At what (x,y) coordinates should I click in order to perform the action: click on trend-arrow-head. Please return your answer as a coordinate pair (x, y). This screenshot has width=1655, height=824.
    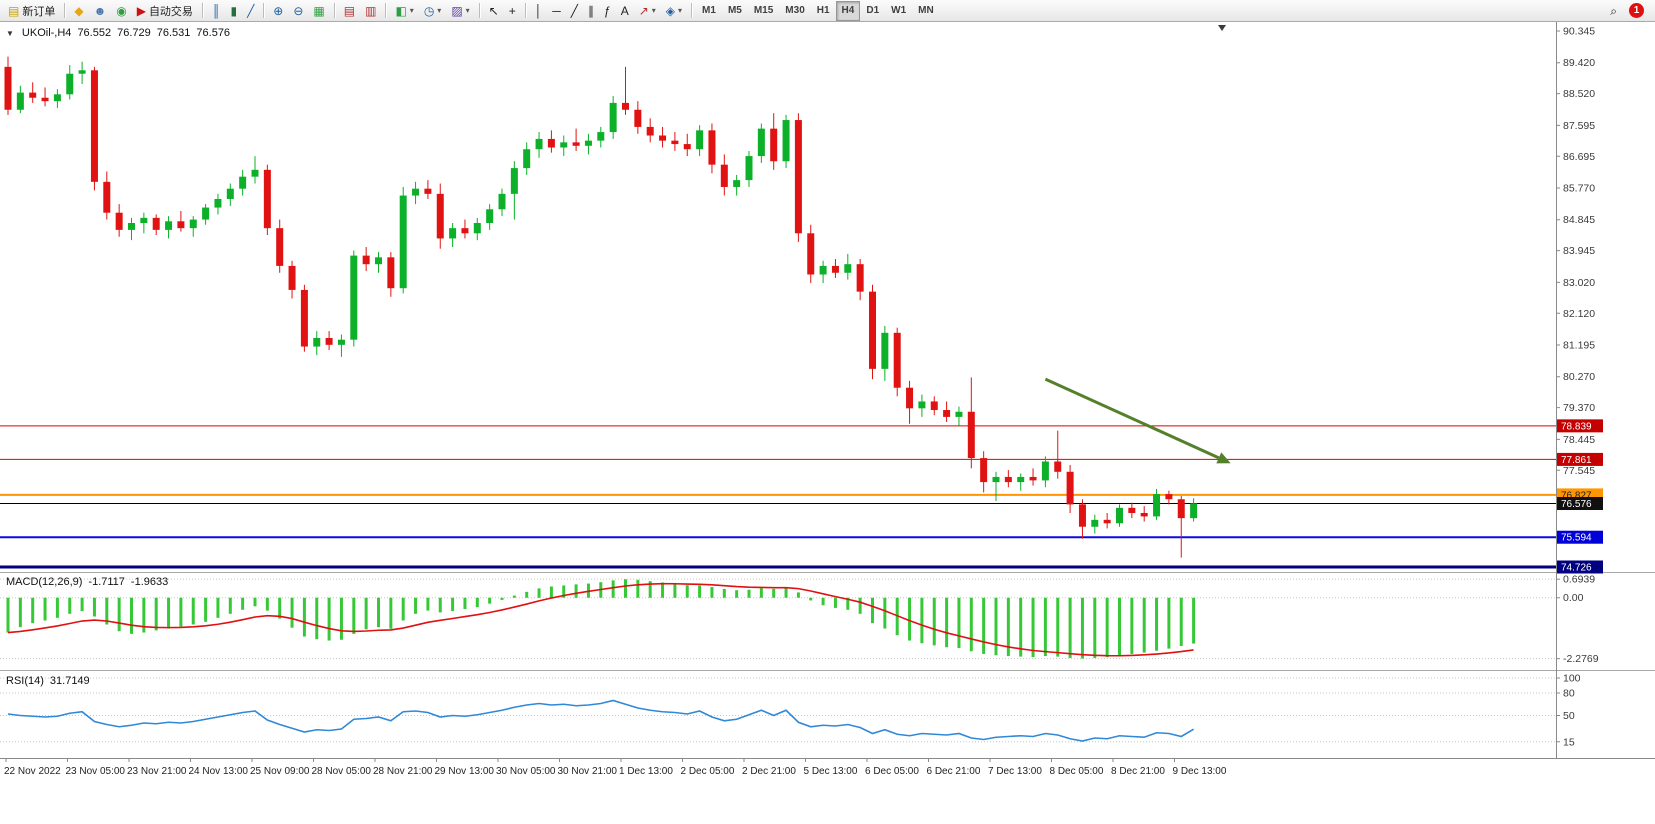
    Looking at the image, I should click on (1223, 458).